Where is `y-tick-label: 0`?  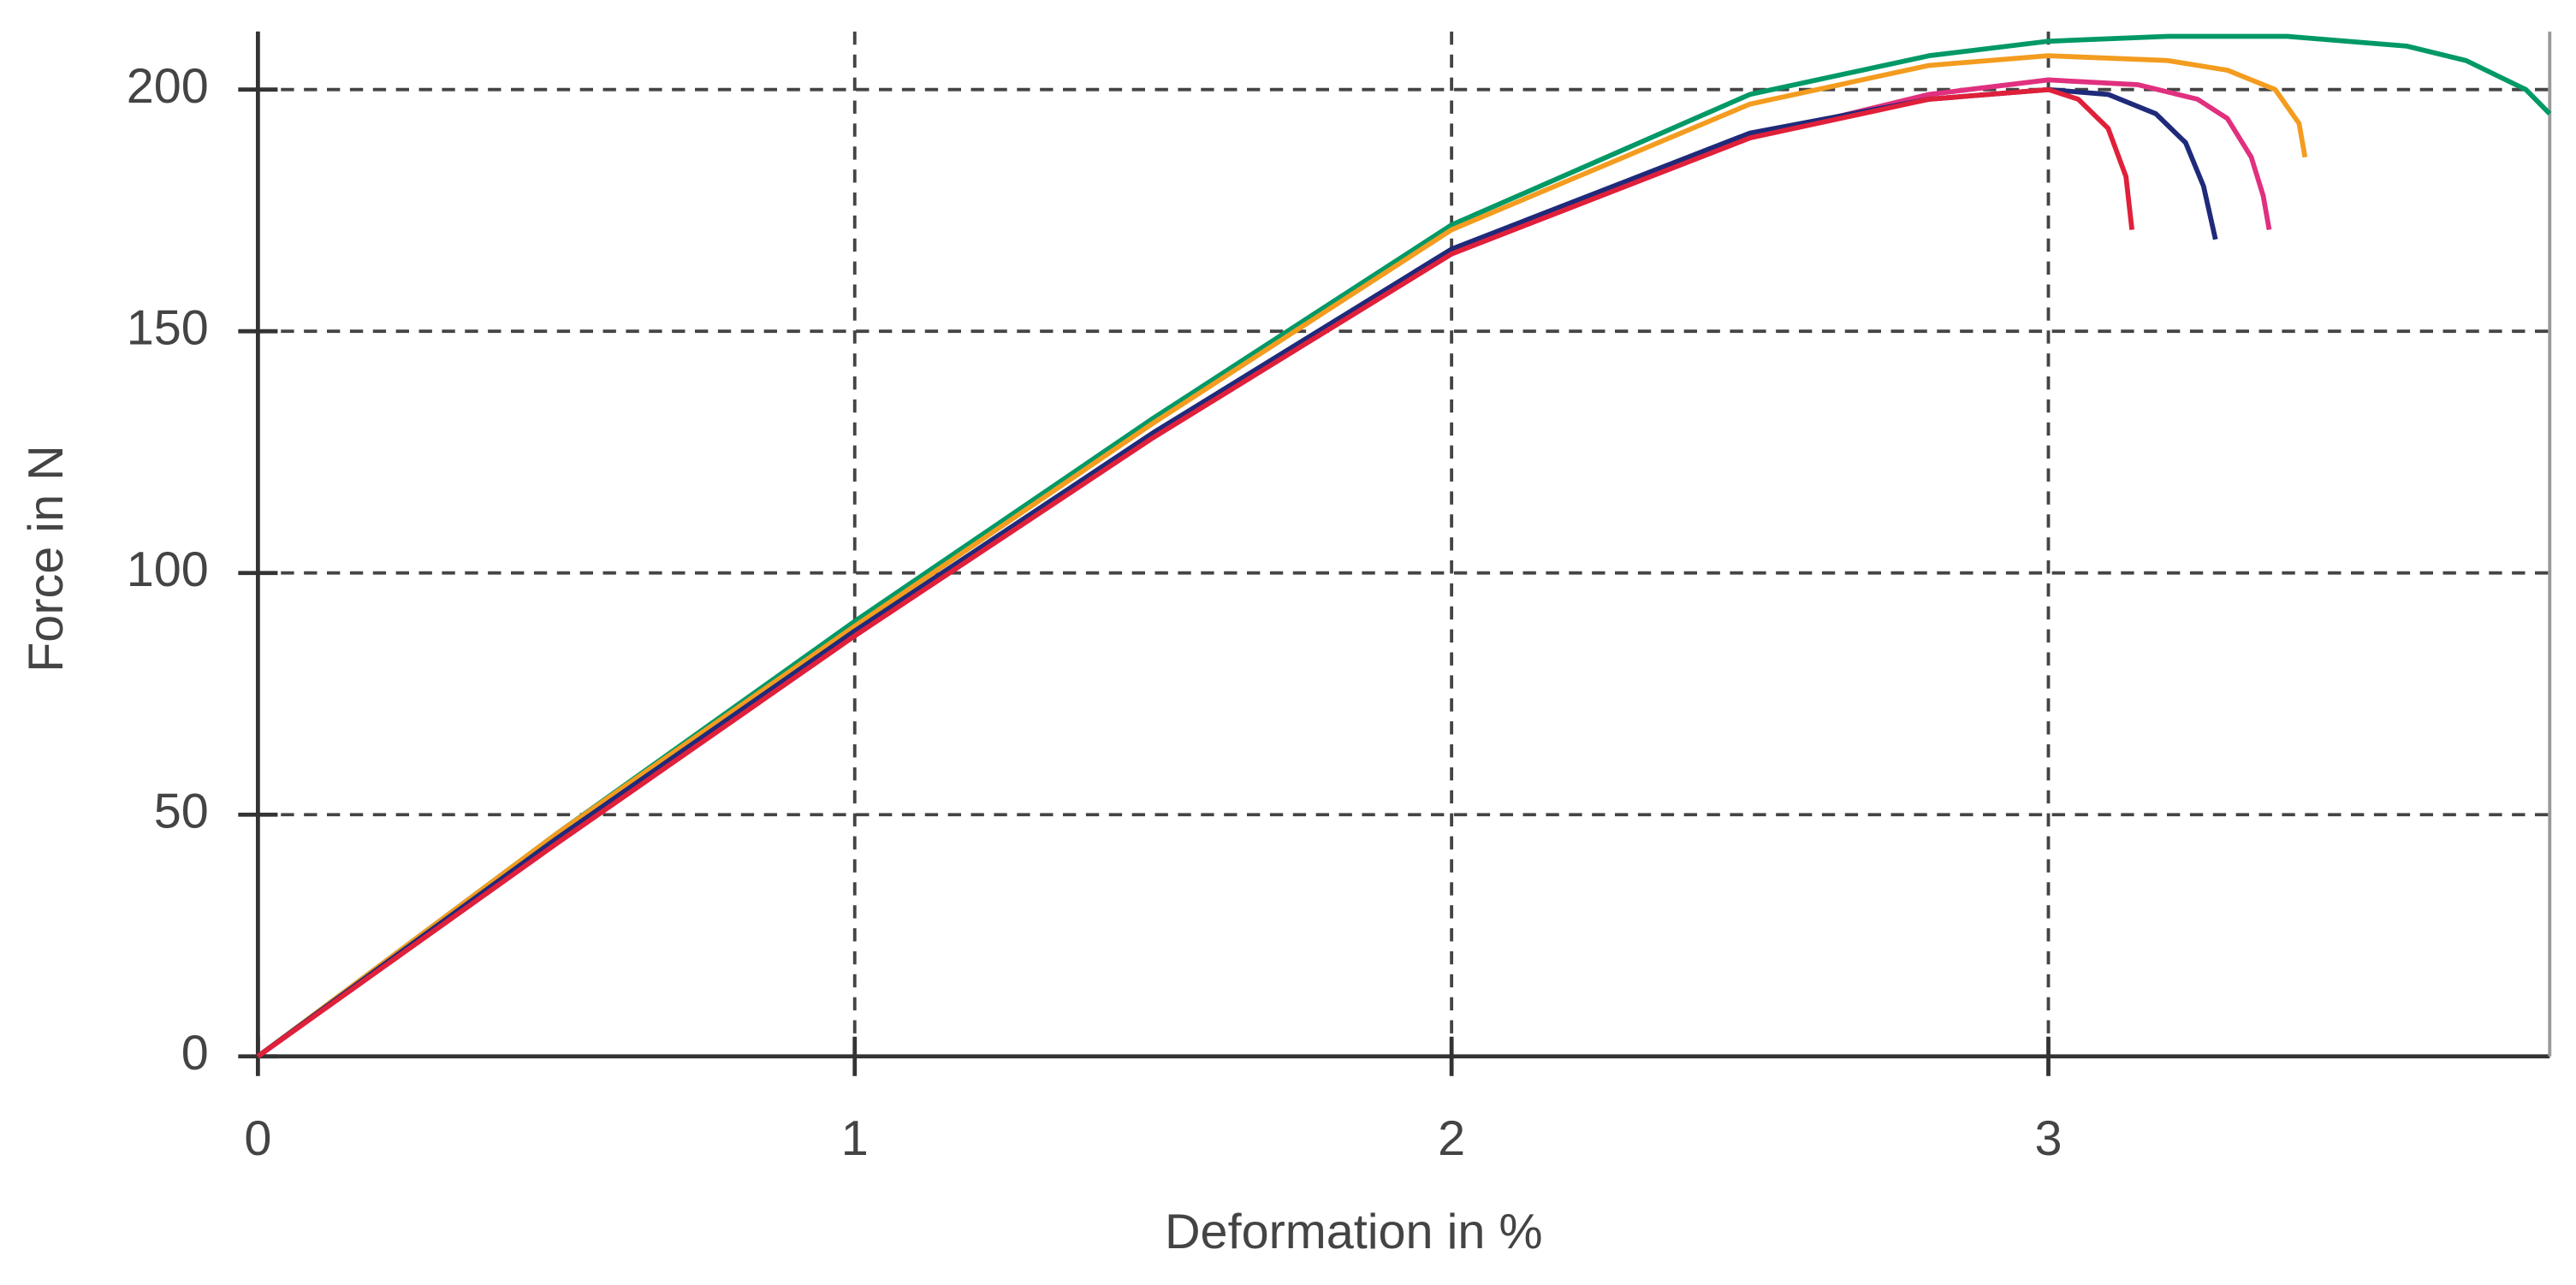 y-tick-label: 0 is located at coordinates (195, 1053).